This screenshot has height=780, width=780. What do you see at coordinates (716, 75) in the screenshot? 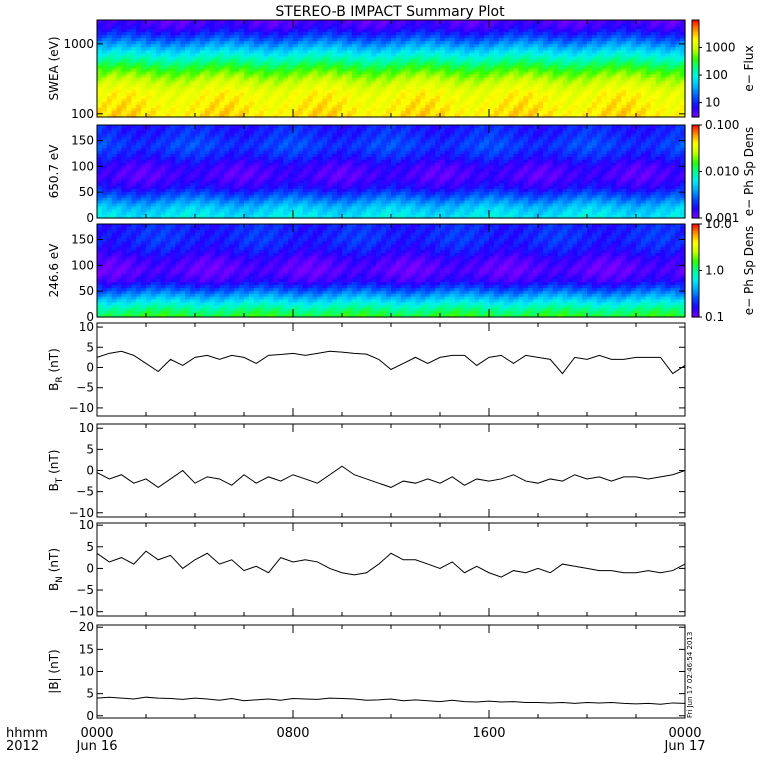
I see `colorbar-tick-label: 100` at bounding box center [716, 75].